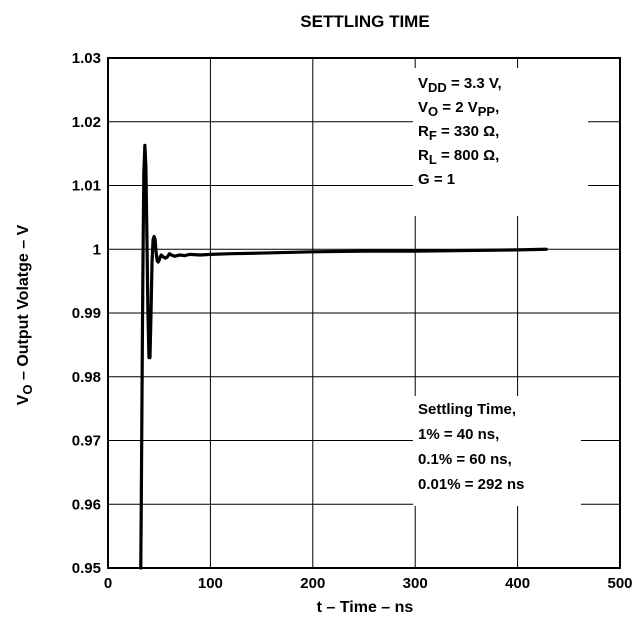  What do you see at coordinates (364, 21) in the screenshot?
I see `chart-title: SETTLING TIME` at bounding box center [364, 21].